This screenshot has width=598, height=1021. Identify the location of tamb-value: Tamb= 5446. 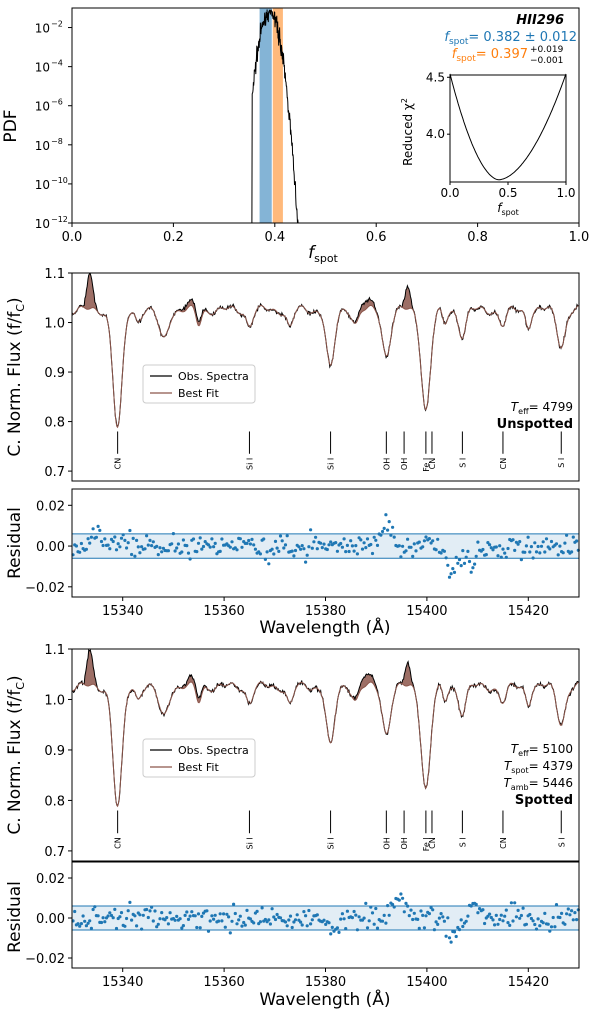
(538, 784).